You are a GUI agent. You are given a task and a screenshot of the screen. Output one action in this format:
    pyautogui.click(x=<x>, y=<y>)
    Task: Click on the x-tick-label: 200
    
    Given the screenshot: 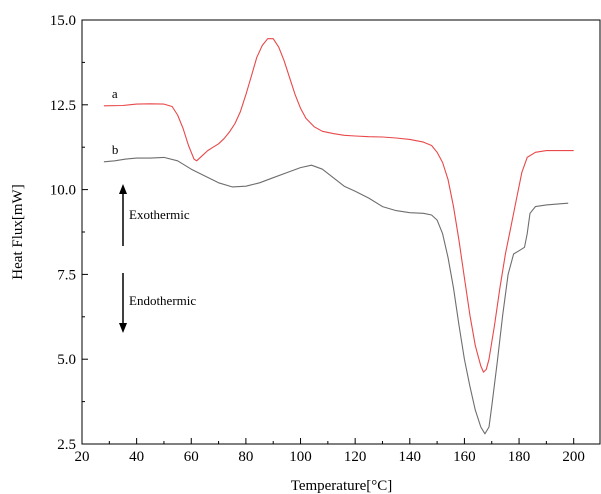 What is the action you would take?
    pyautogui.click(x=573, y=457)
    